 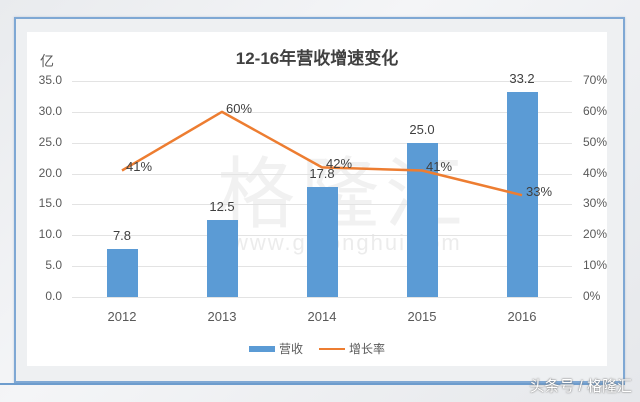 What do you see at coordinates (322, 316) in the screenshot?
I see `x-tick-label: 2014` at bounding box center [322, 316].